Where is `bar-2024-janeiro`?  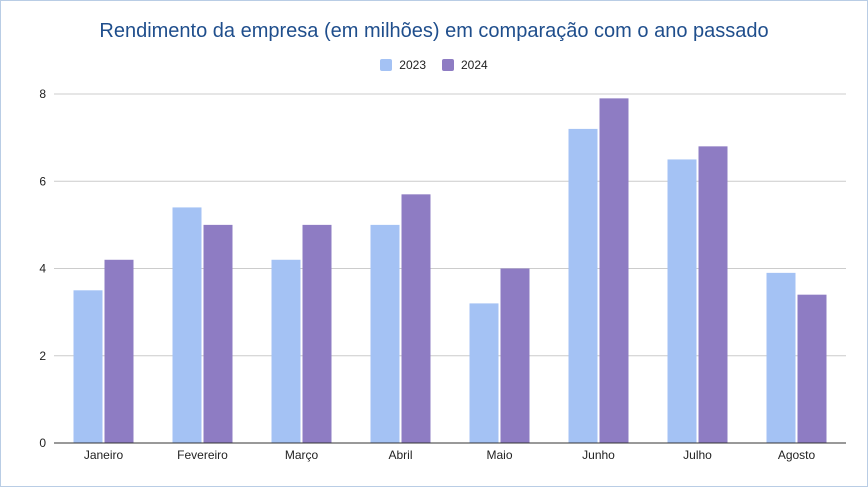 bar-2024-janeiro is located at coordinates (119, 351).